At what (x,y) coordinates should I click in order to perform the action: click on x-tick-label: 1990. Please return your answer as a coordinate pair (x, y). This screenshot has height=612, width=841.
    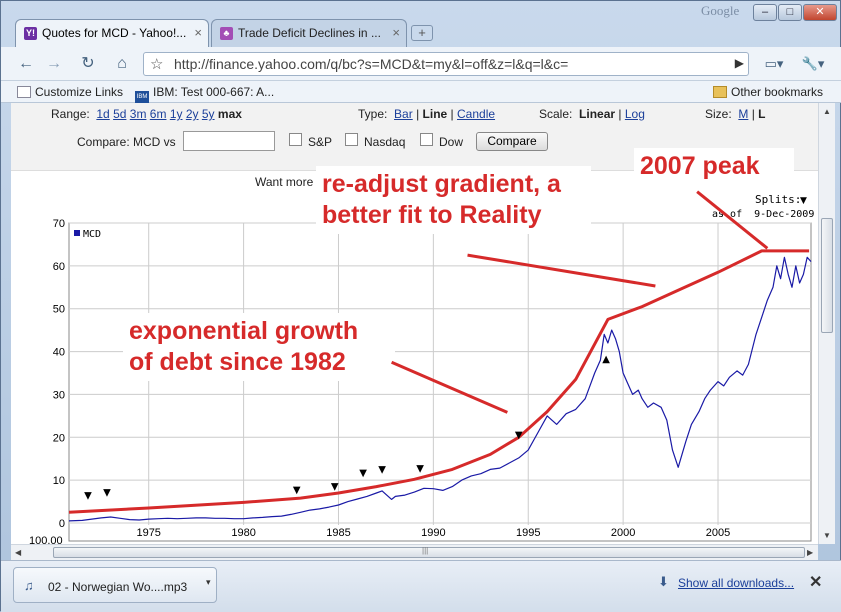
    Looking at the image, I should click on (433, 533).